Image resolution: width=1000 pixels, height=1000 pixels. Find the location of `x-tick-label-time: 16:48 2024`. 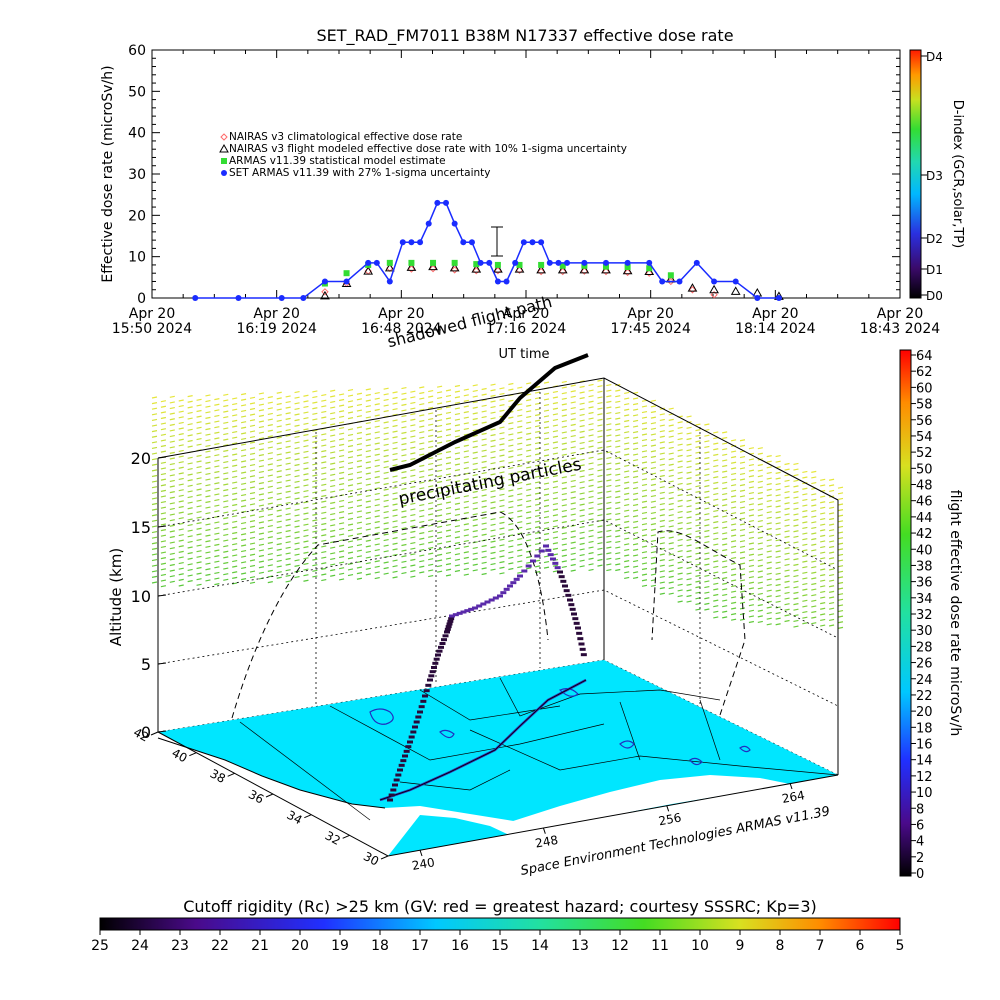

x-tick-label-time: 16:48 2024 is located at coordinates (401, 329).